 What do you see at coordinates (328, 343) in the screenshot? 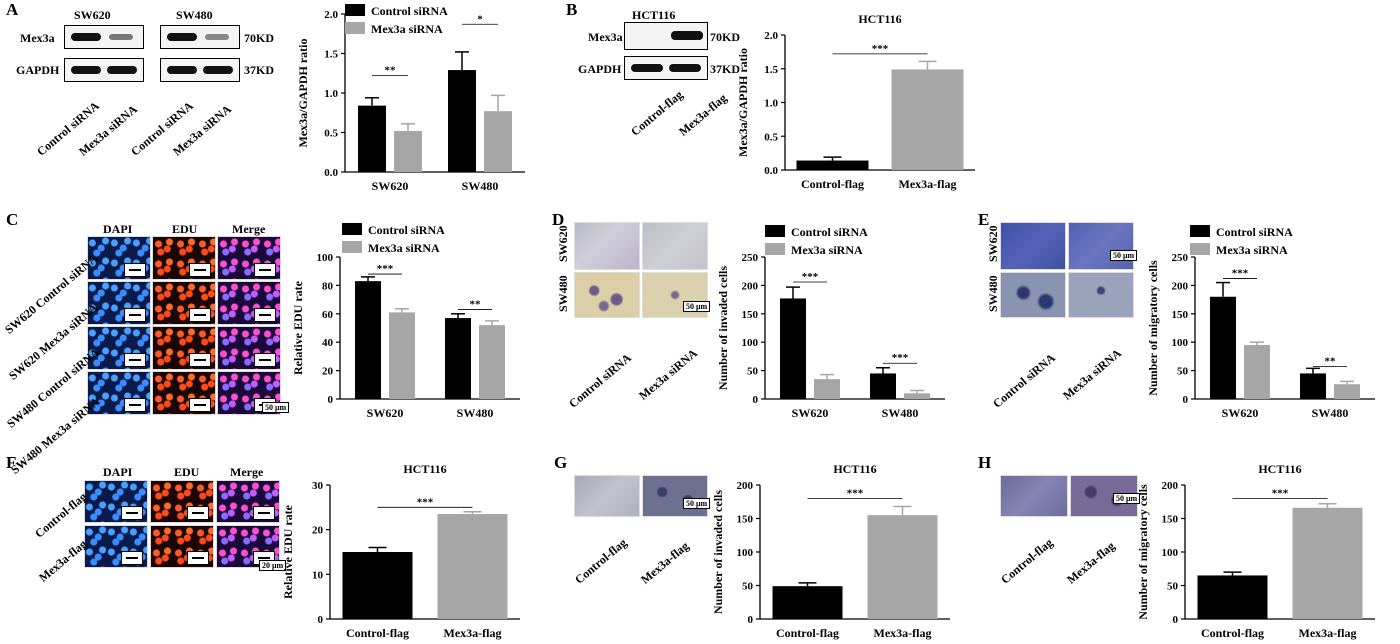
I see `y-tick-label: 40` at bounding box center [328, 343].